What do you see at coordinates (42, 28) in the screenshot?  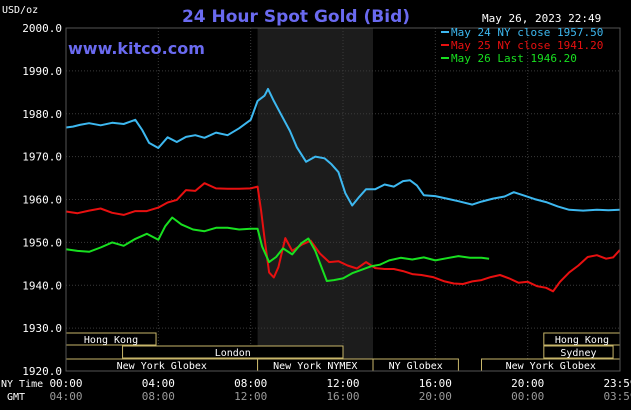 I see `y-tick-label: 2000.0` at bounding box center [42, 28].